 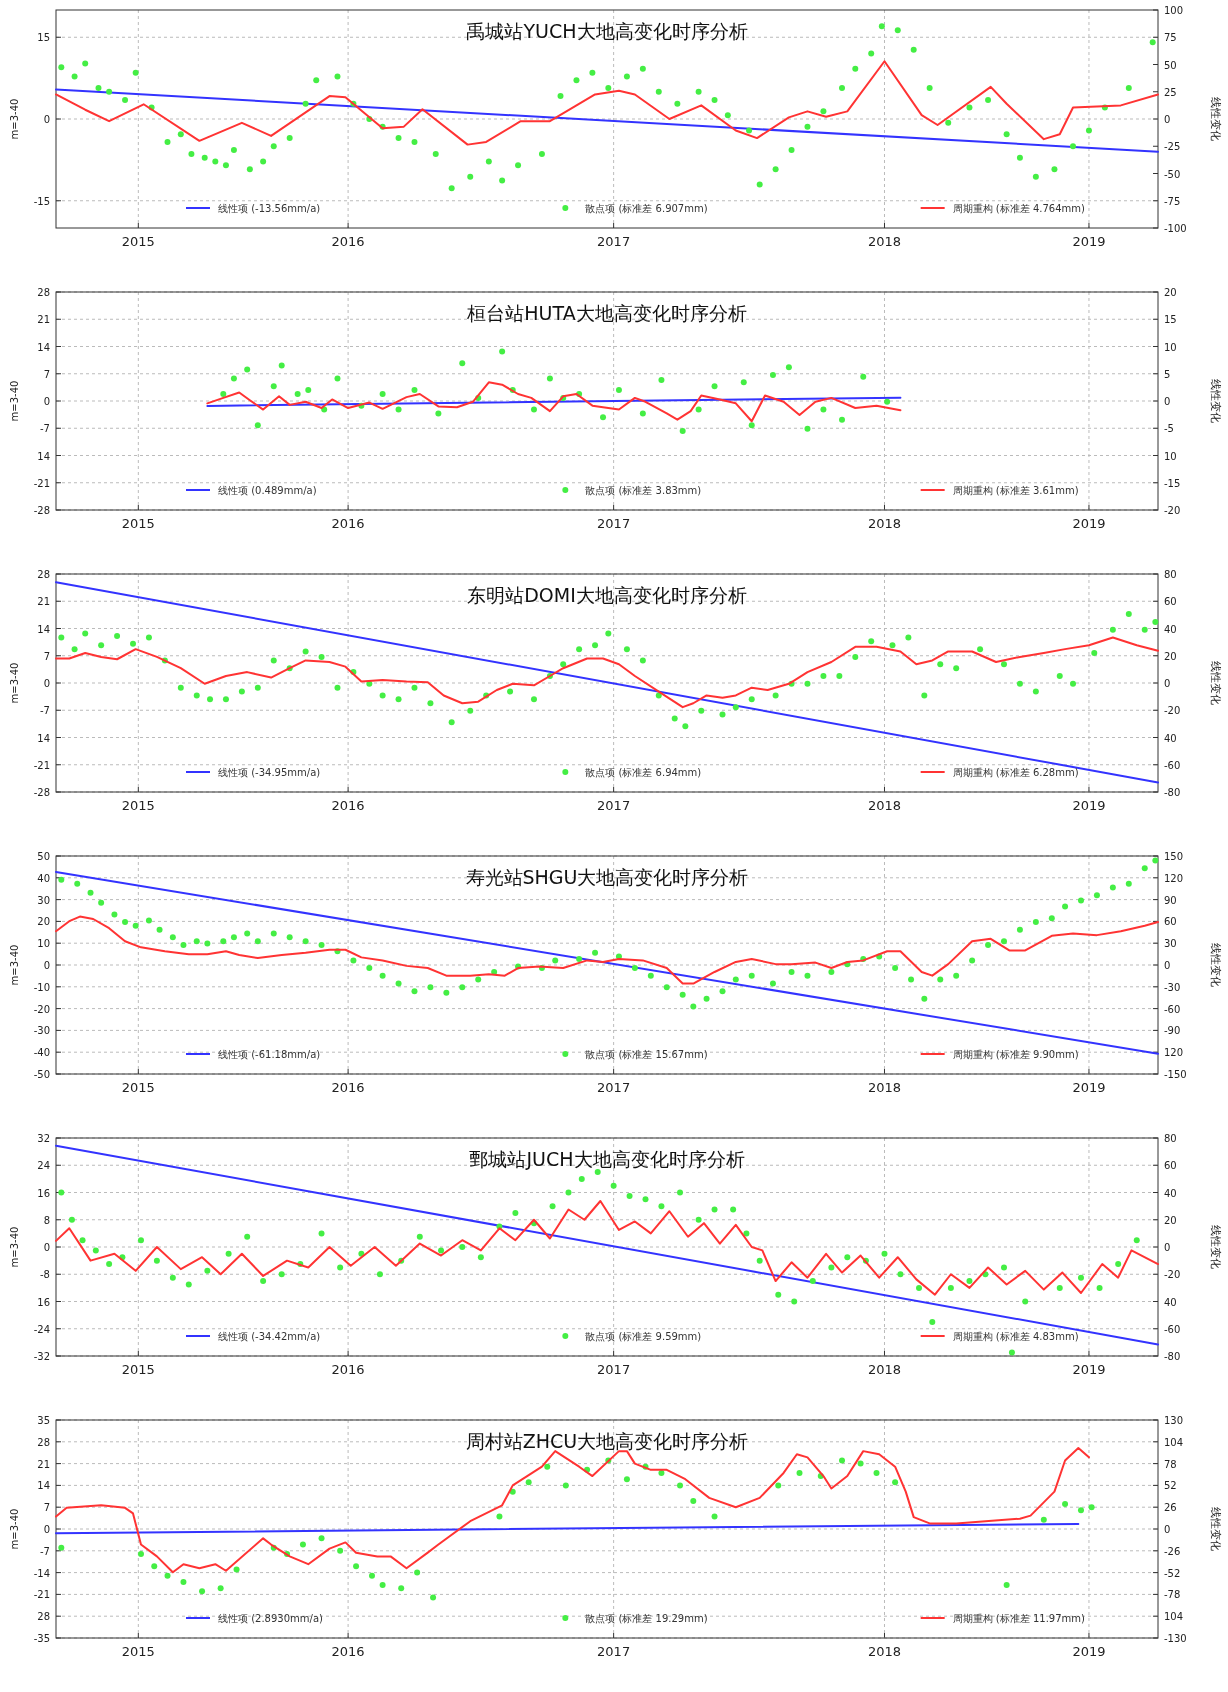 What do you see at coordinates (43, 1302) in the screenshot?
I see `y-tick-label: 16` at bounding box center [43, 1302].